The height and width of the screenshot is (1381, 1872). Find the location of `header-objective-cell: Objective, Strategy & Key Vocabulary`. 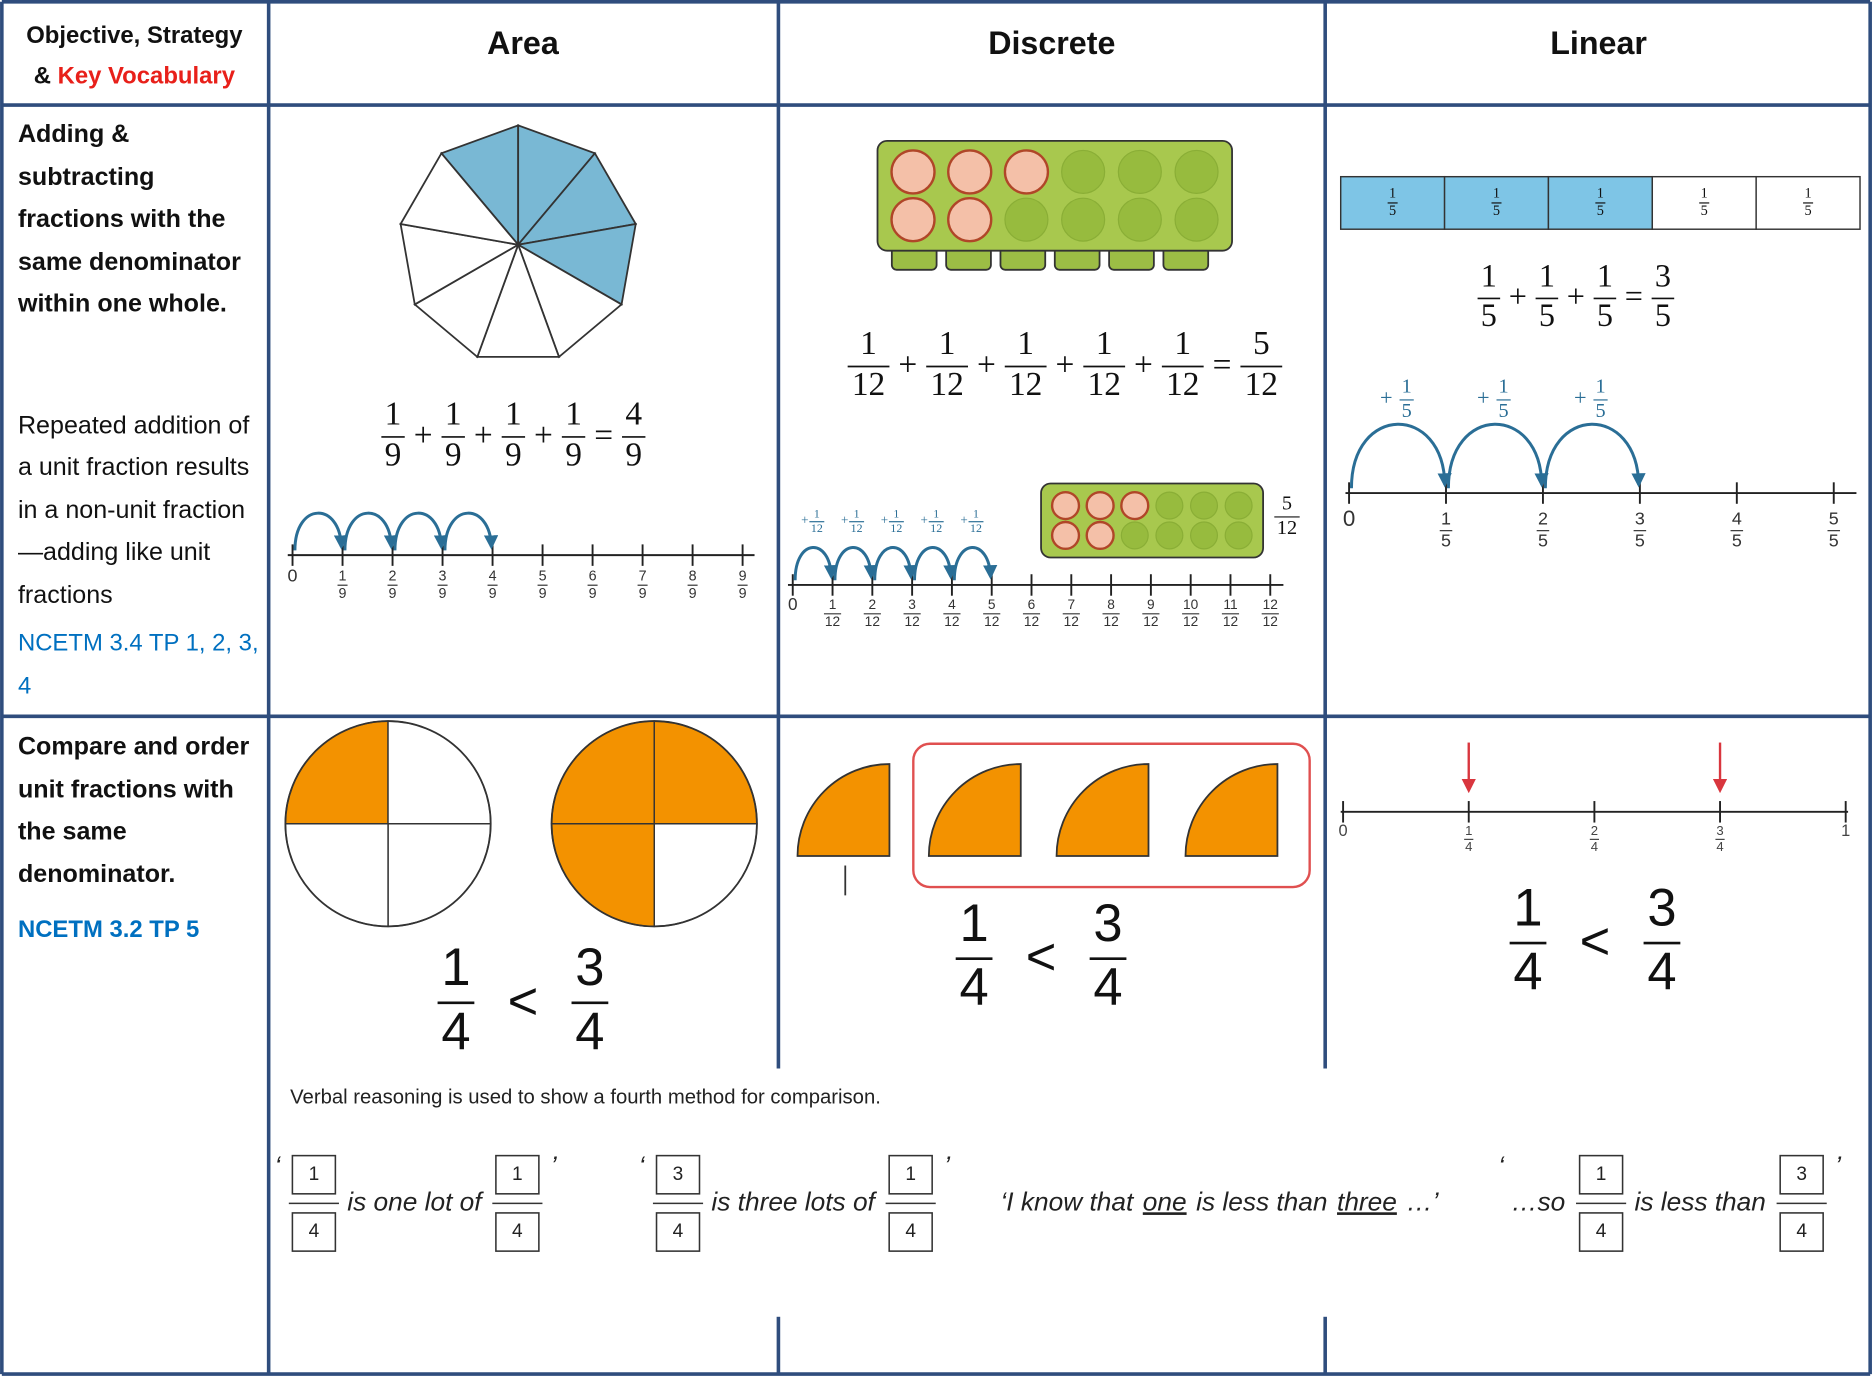

header-objective-cell: Objective, Strategy & Key Vocabulary is located at coordinates (134, 56).